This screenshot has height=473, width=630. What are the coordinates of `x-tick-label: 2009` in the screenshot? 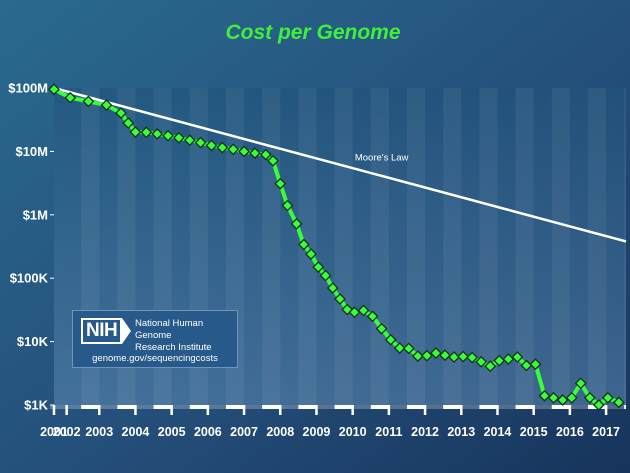 It's located at (317, 432).